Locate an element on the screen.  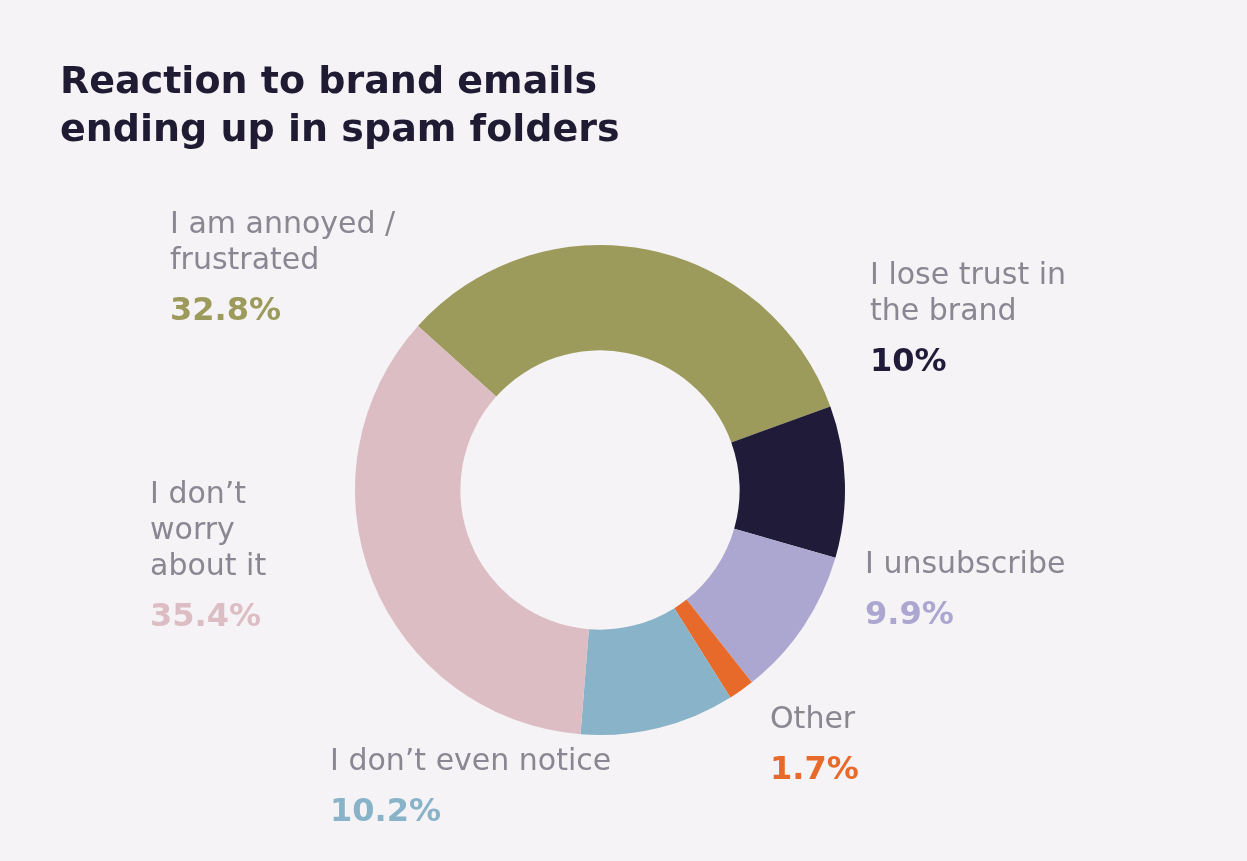
chart-title: Reaction to brand emails ending up in spam folders is located at coordinates (340, 104).